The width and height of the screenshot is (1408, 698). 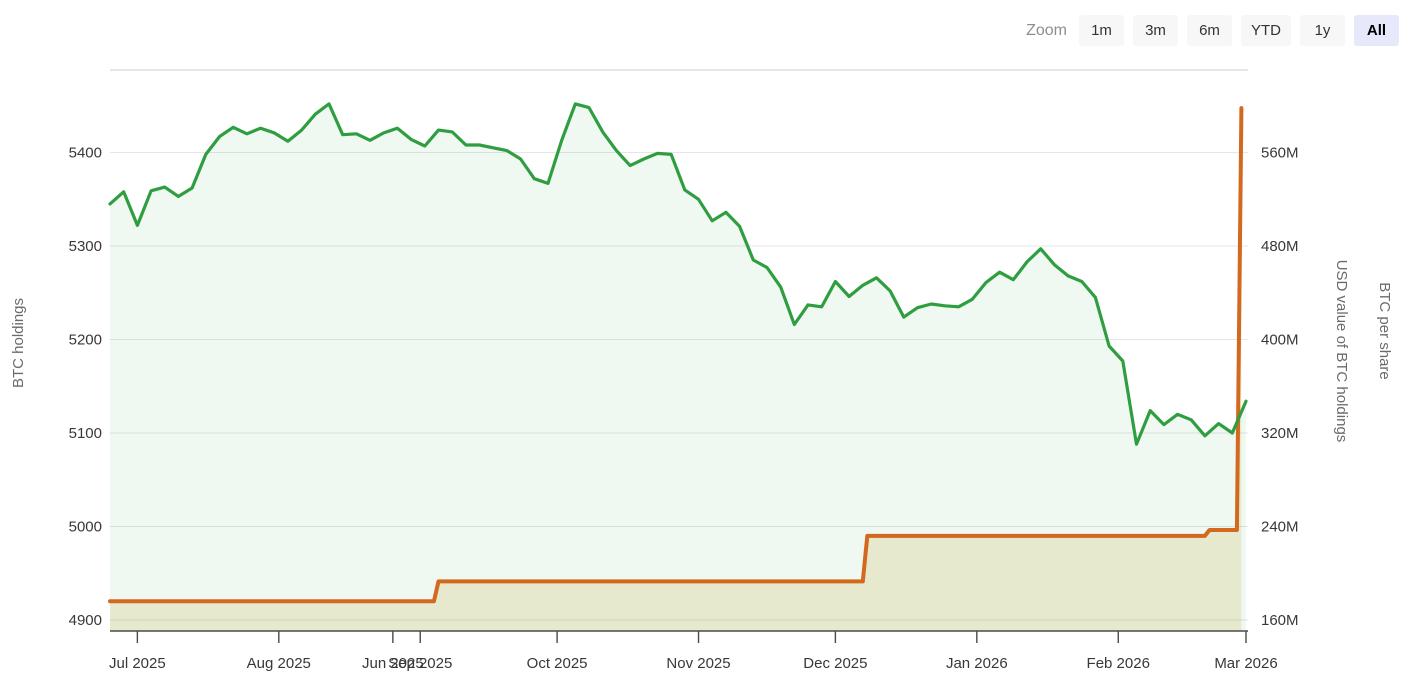 What do you see at coordinates (1046, 30) in the screenshot?
I see `zoom-label: Zoom` at bounding box center [1046, 30].